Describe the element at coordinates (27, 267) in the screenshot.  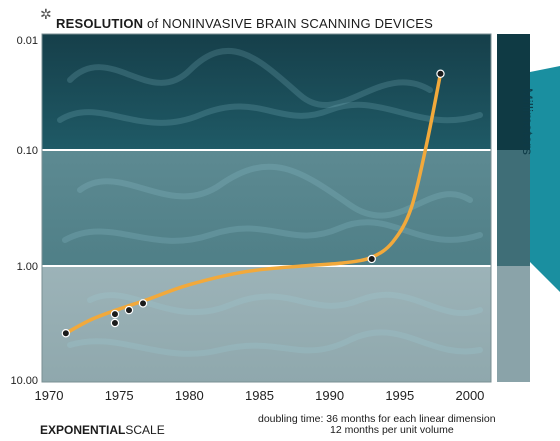
I see `y-tick-label: 1.00` at that location.